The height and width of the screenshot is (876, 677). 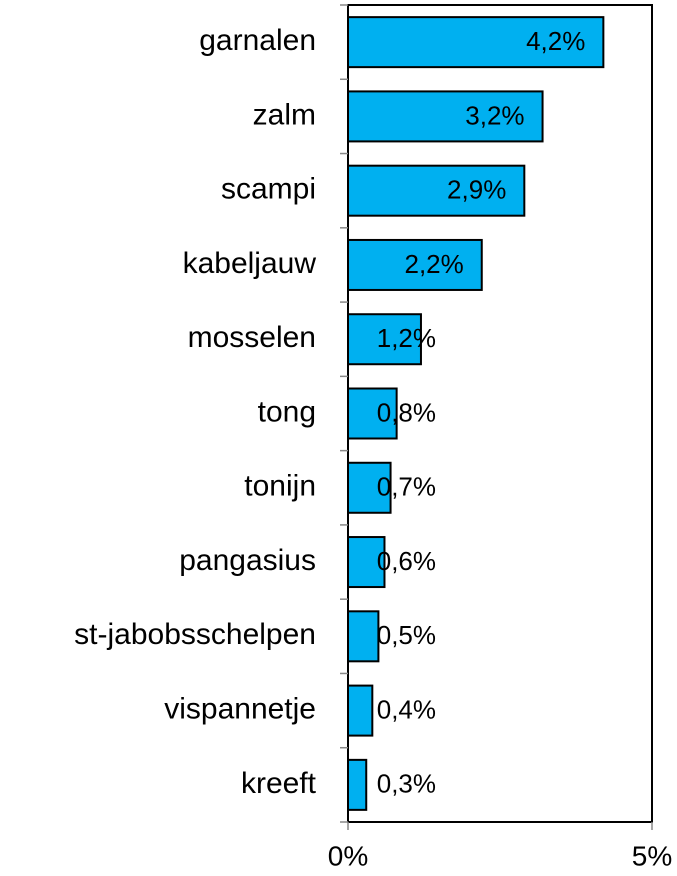 I want to click on x-tick-label: 5%, so click(x=652, y=855).